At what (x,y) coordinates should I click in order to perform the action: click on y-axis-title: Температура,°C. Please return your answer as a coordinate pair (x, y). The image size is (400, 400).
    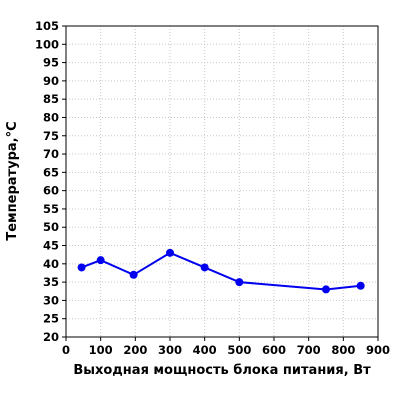
    Looking at the image, I should click on (12, 180).